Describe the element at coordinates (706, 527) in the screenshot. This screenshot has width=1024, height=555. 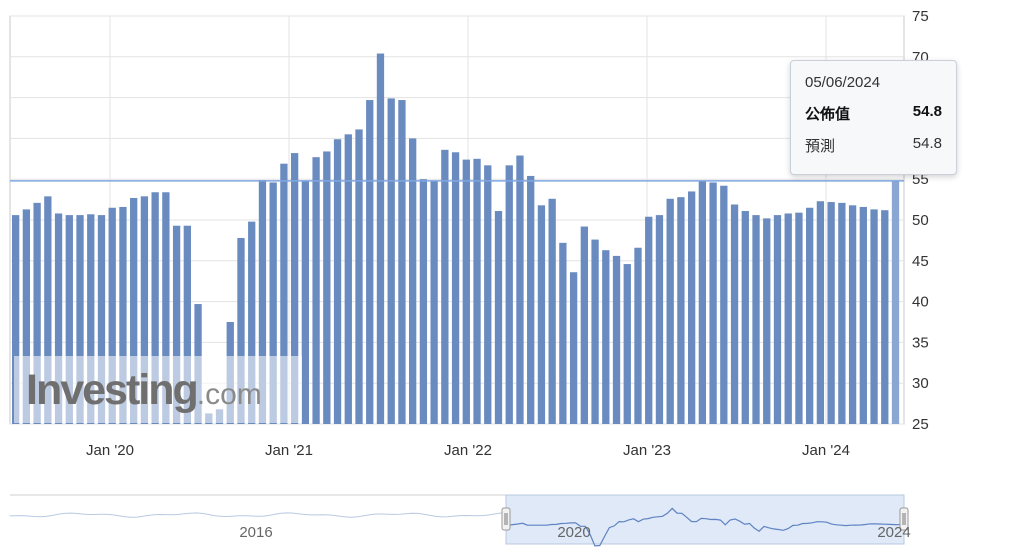
I see `navigator-series-line` at that location.